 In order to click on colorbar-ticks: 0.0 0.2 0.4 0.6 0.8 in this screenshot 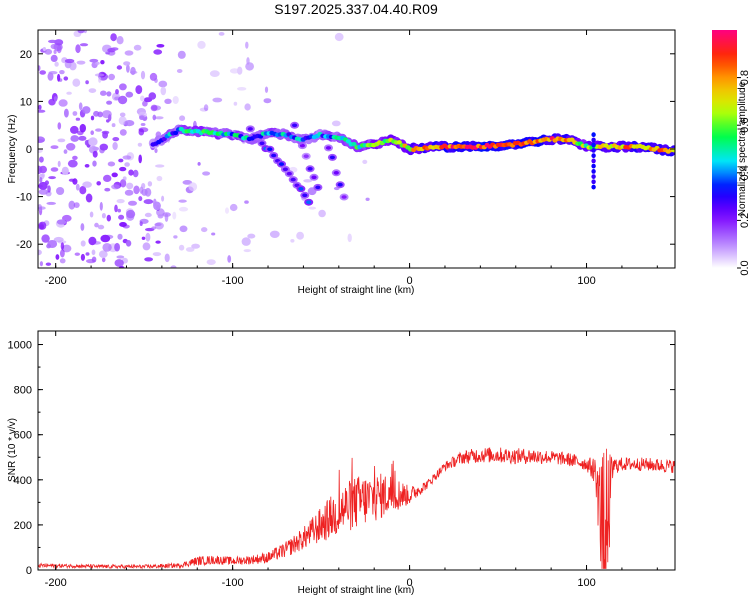, I will do `click(743, 173)`.